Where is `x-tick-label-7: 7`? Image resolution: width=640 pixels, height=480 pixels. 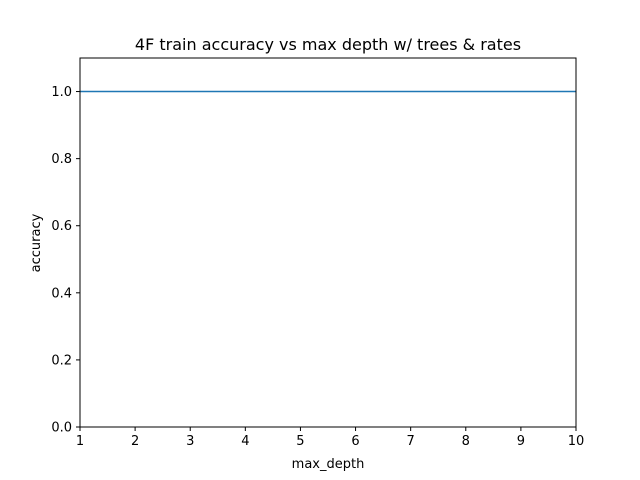 x-tick-label-7: 7 is located at coordinates (411, 441).